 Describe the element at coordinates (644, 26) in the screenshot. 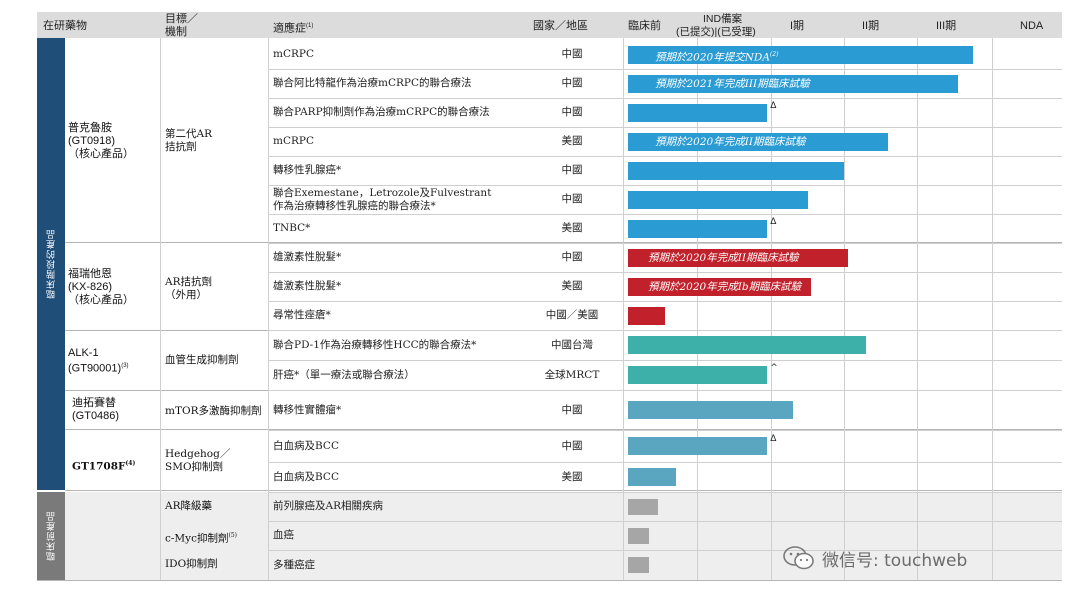

I see `header-preclinical: 臨床前` at that location.